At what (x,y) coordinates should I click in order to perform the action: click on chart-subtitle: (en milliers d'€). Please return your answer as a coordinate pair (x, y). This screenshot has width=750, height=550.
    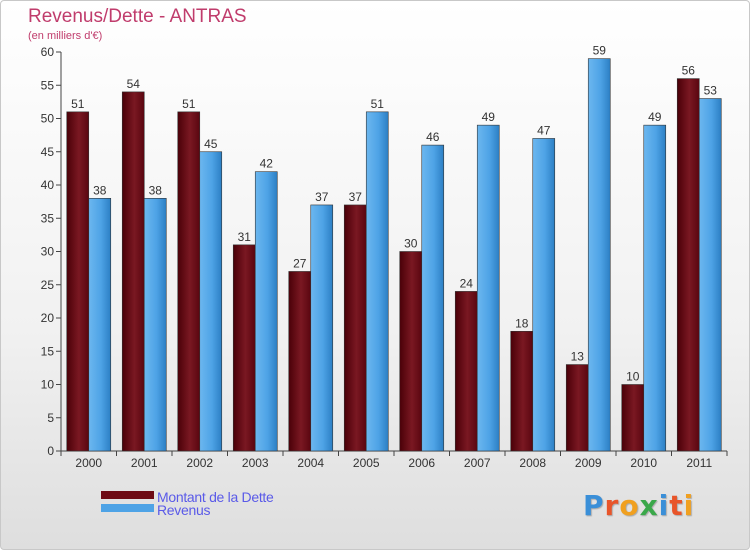
    Looking at the image, I should click on (65, 36).